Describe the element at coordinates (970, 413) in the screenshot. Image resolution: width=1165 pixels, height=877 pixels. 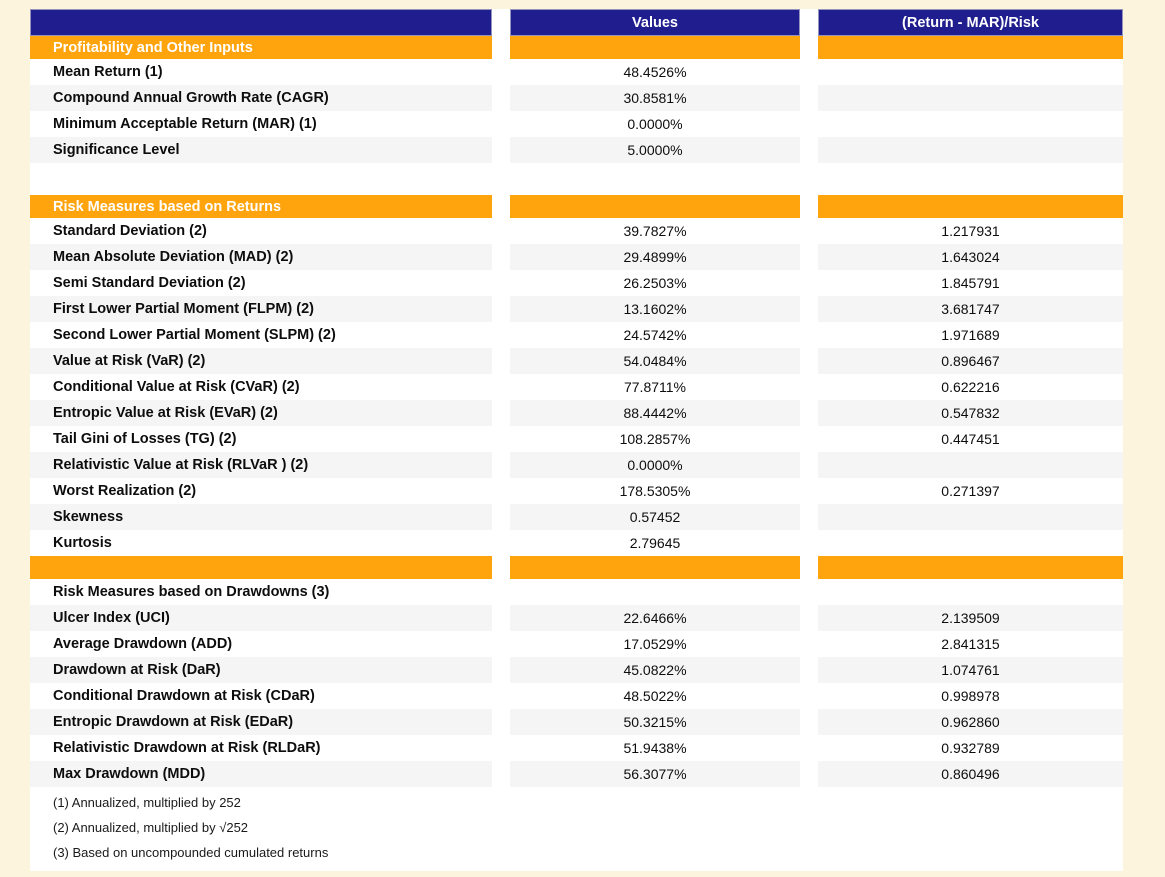
I see `metric-ratio: 0.547832` at that location.